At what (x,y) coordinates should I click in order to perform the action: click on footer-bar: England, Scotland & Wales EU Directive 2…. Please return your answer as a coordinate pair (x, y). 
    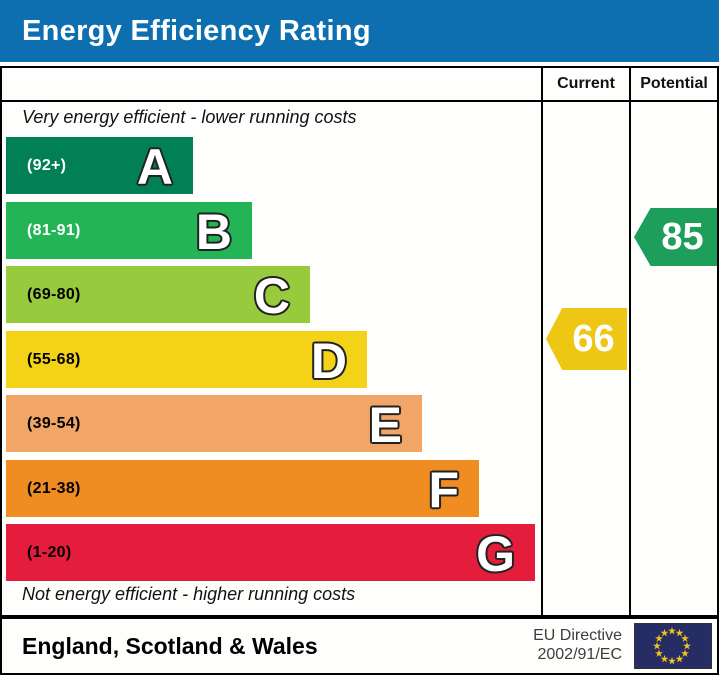
    Looking at the image, I should click on (359, 646).